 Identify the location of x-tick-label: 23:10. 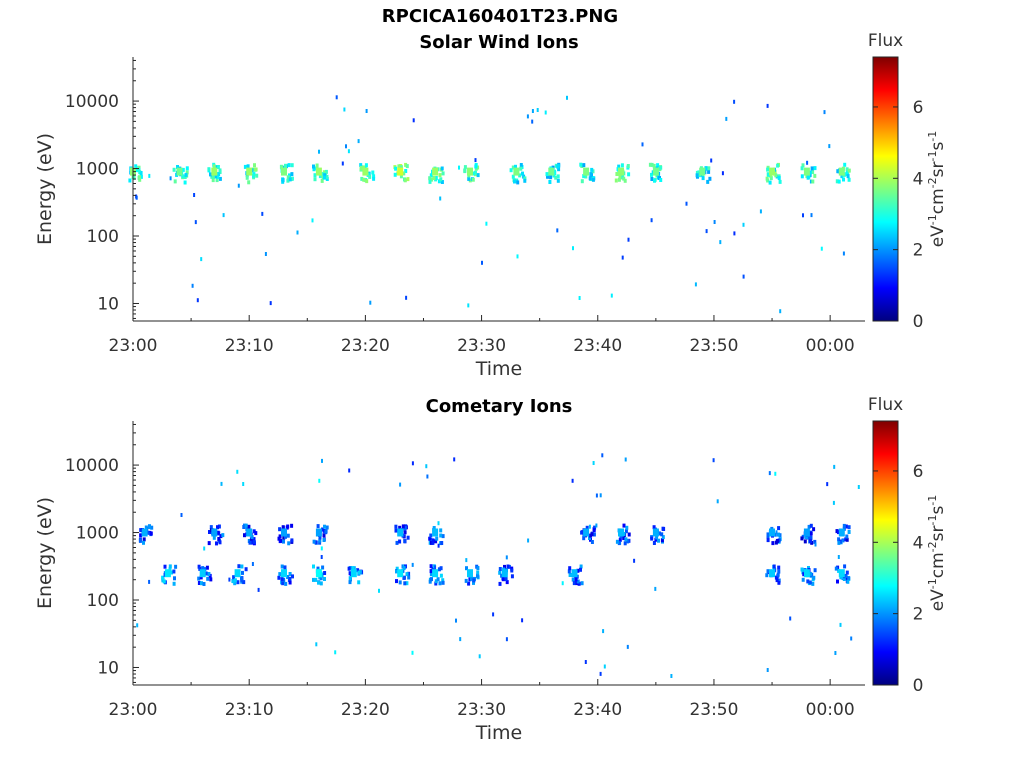
(249, 710).